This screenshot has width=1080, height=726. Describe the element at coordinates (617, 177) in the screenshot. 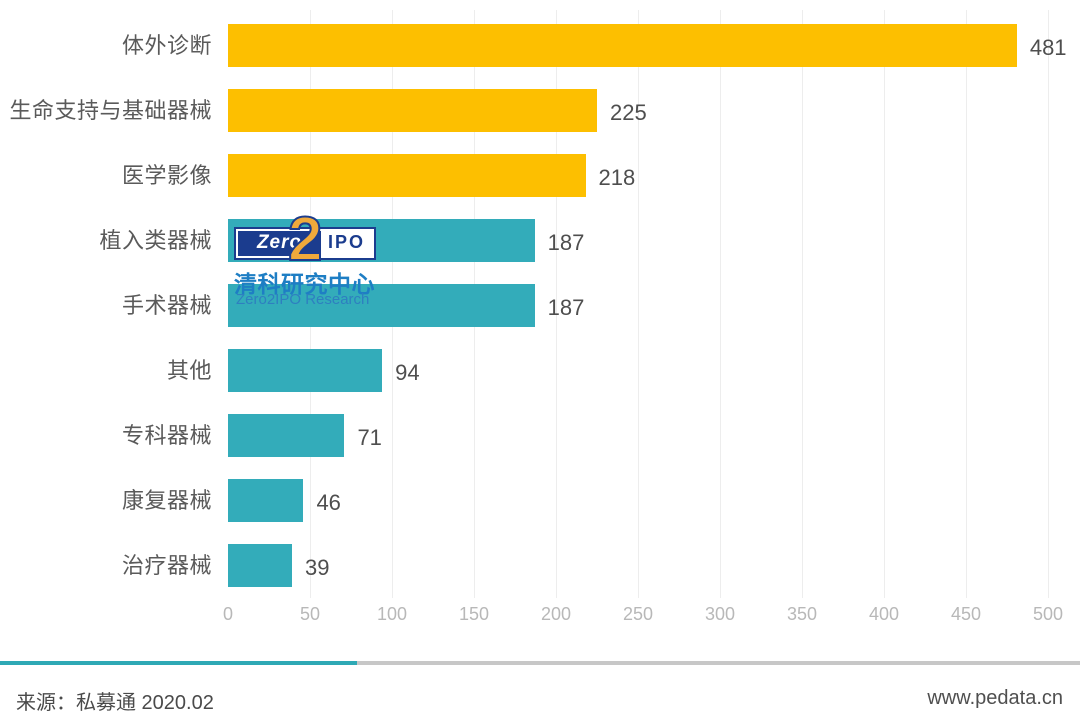

I see `value-label-2: 218` at that location.